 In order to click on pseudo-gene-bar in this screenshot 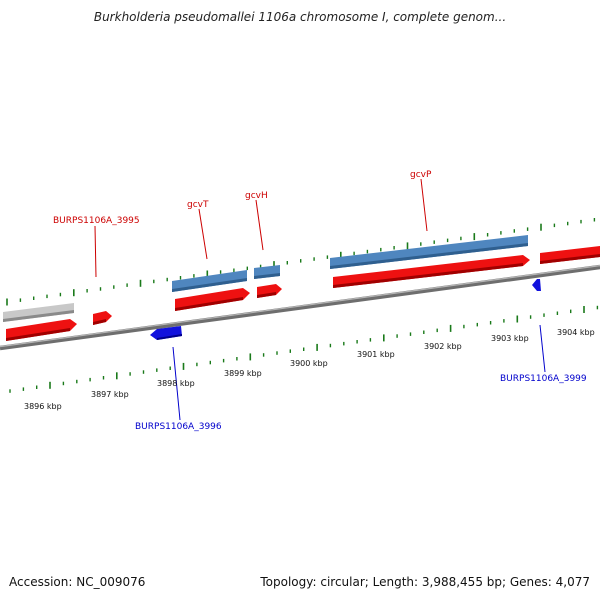, I will do `click(38, 312)`.